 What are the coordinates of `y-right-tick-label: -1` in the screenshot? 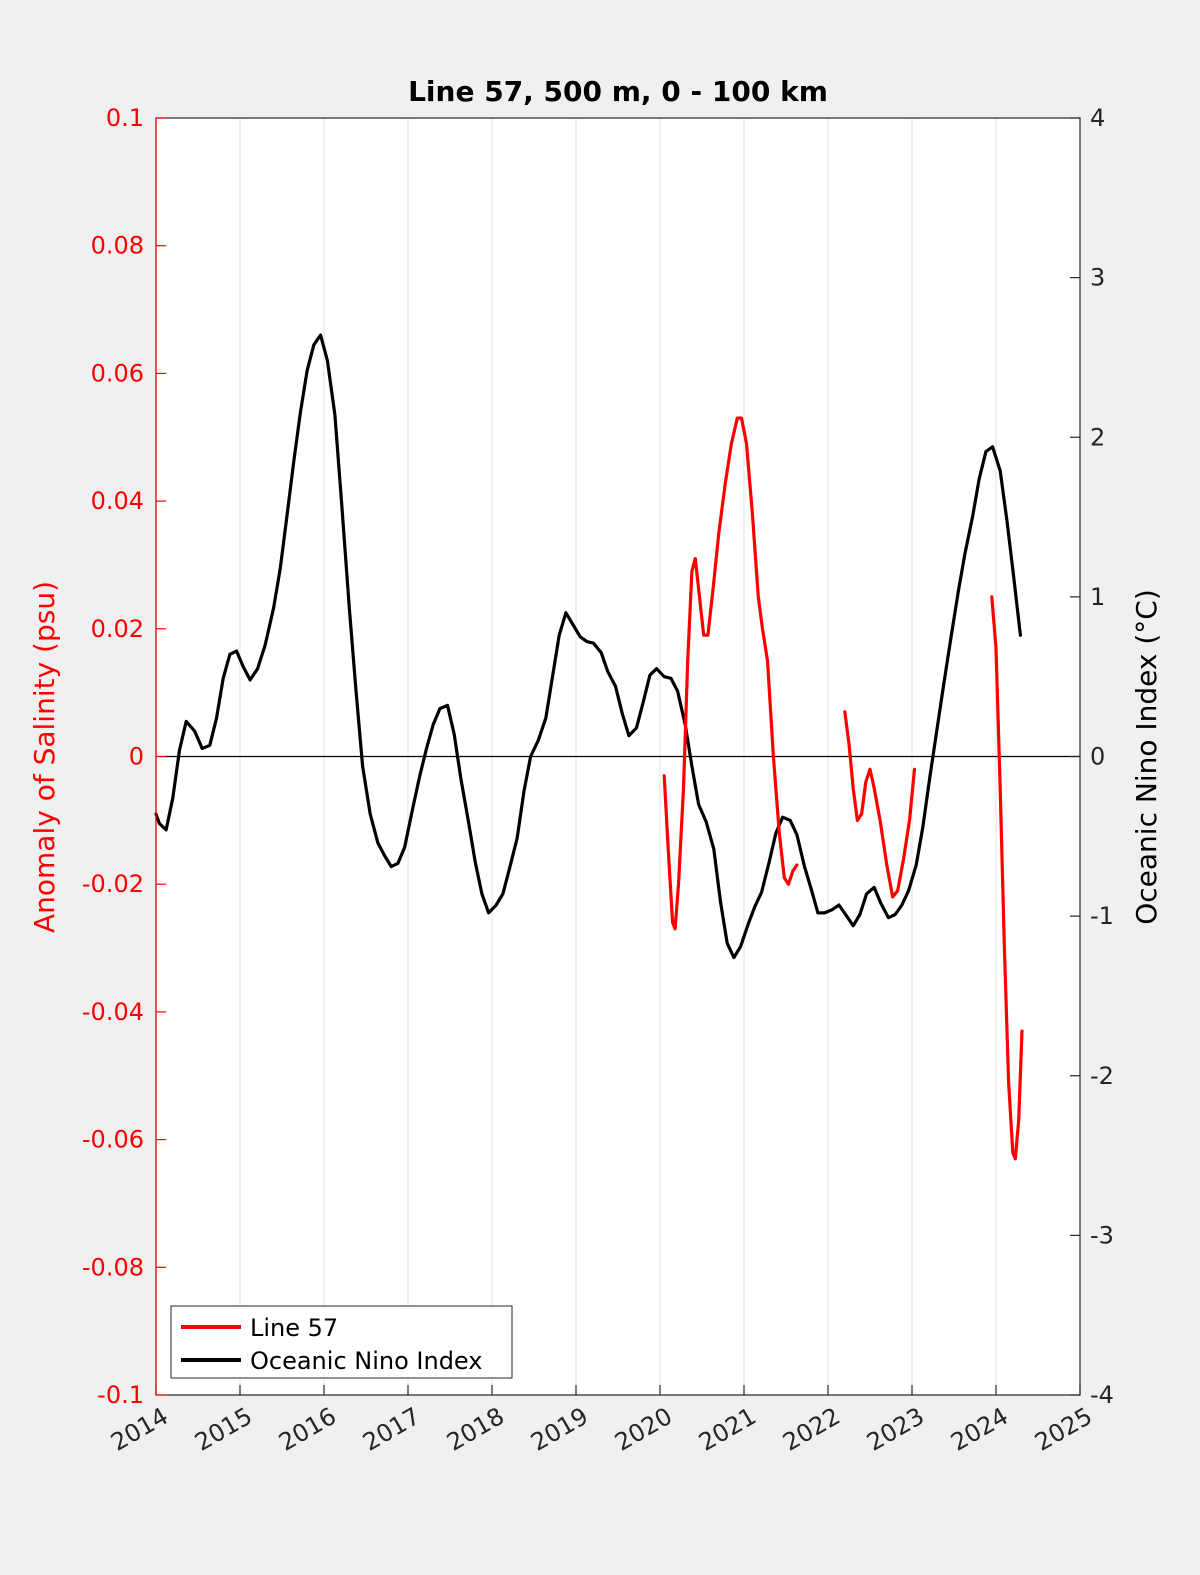 It's located at (1102, 916).